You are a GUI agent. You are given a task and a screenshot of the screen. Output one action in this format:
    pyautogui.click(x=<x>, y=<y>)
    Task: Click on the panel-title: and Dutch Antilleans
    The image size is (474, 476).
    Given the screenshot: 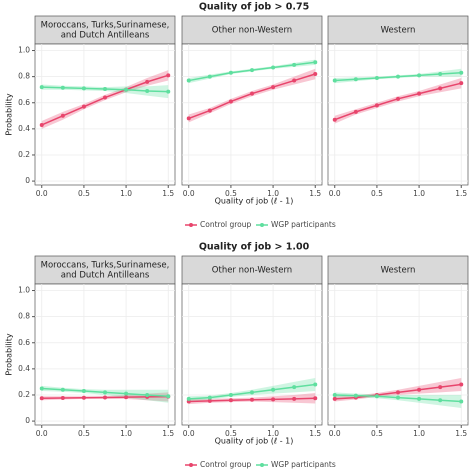 What is the action you would take?
    pyautogui.click(x=105, y=36)
    